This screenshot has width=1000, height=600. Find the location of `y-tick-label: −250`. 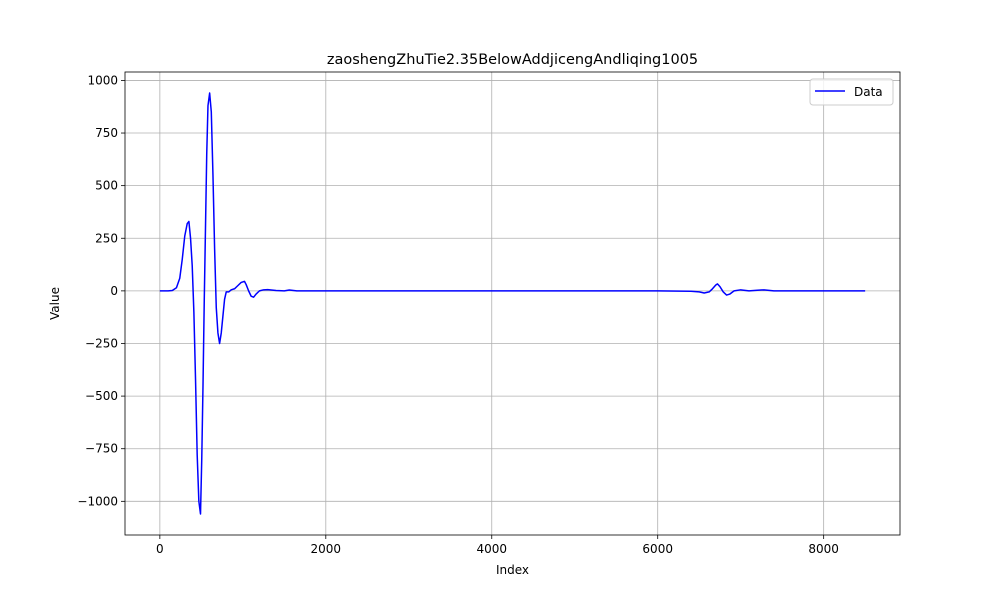

y-tick-label: −250 is located at coordinates (101, 343).